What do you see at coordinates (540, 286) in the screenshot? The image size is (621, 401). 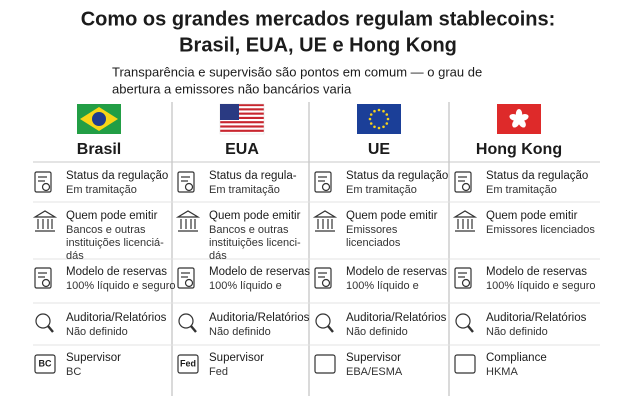 I see `row-value: 100% líquido e seguro` at bounding box center [540, 286].